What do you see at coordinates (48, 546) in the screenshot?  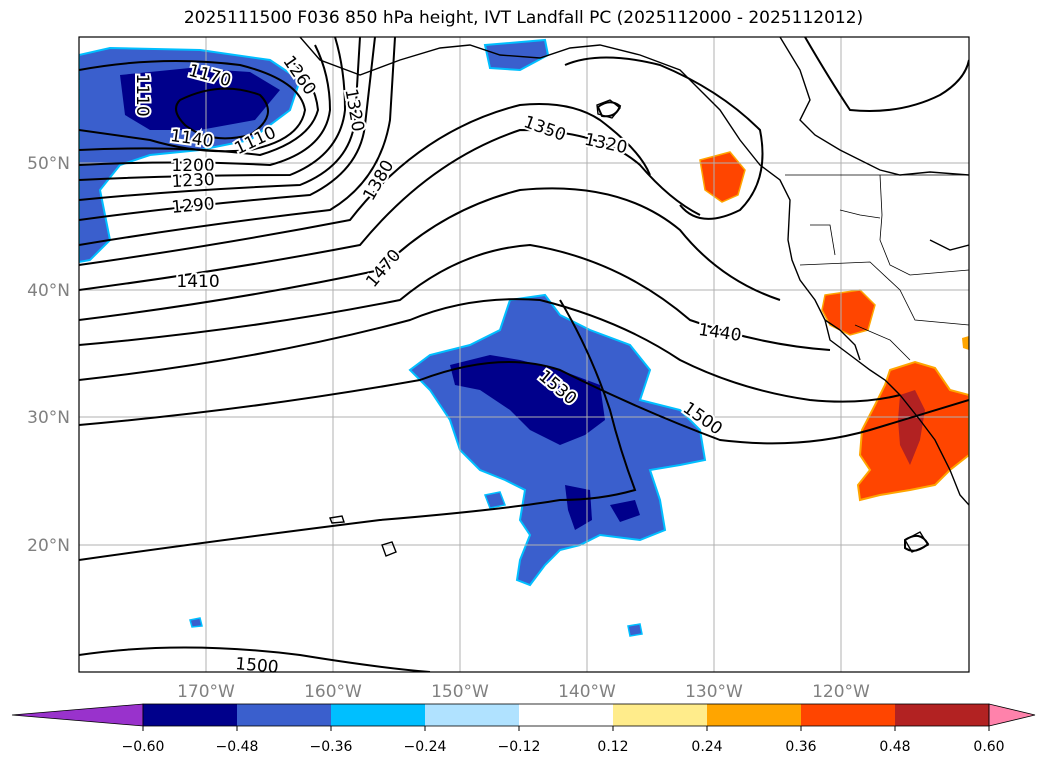 I see `latitude-tick-label: 20°N` at bounding box center [48, 546].